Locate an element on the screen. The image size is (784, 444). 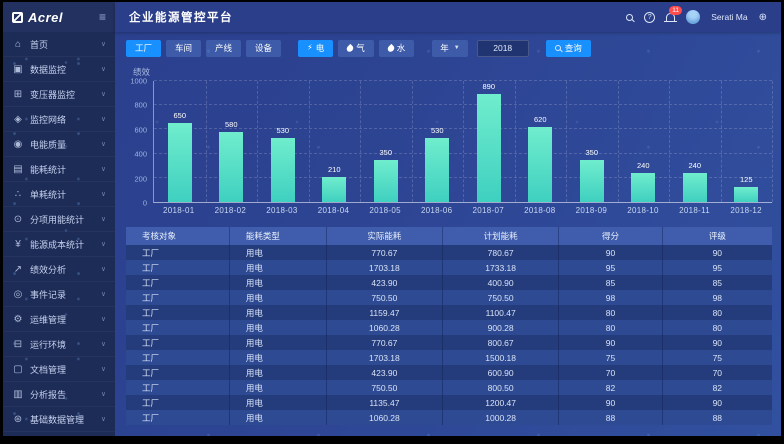
table-row: 工厂 用电 750.50 800.50 82 82 is located at coordinates (449, 387).